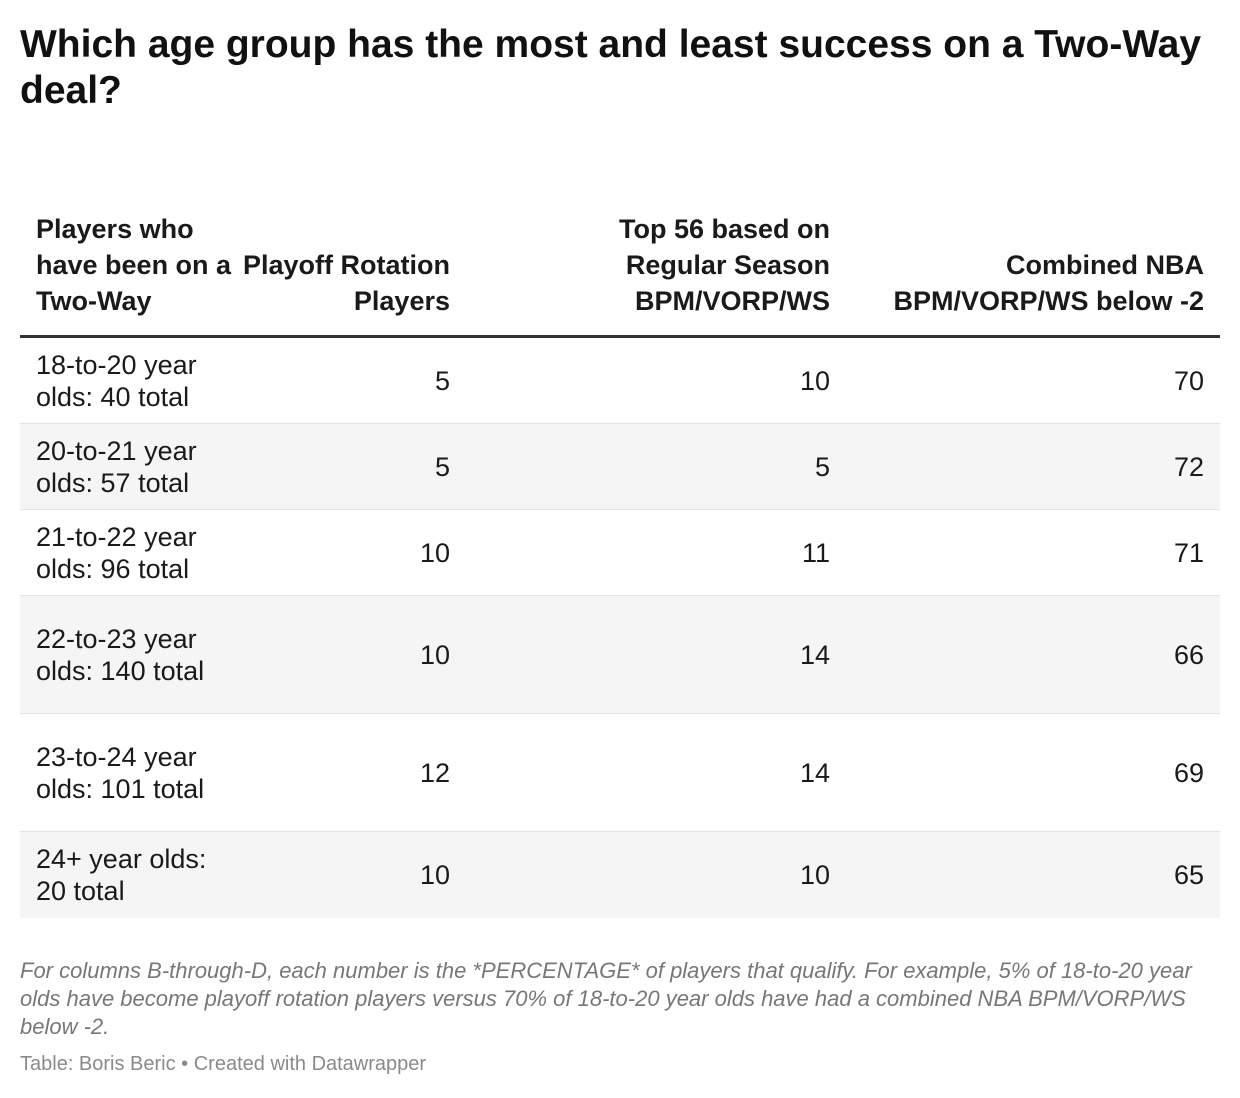 The image size is (1240, 1098). I want to click on column-header-below-minus-2: Combined NBA BPM/VORP/WS below -2, so click(1048, 283).